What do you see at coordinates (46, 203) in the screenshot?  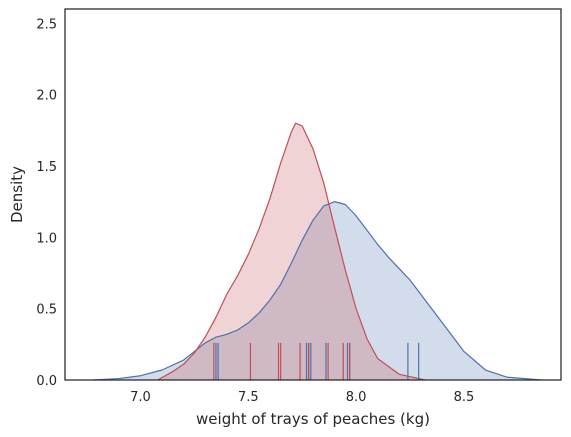 I see `y-axis-ticks: 0.0 0.5 1.0 1.5 2.0 2.5` at bounding box center [46, 203].